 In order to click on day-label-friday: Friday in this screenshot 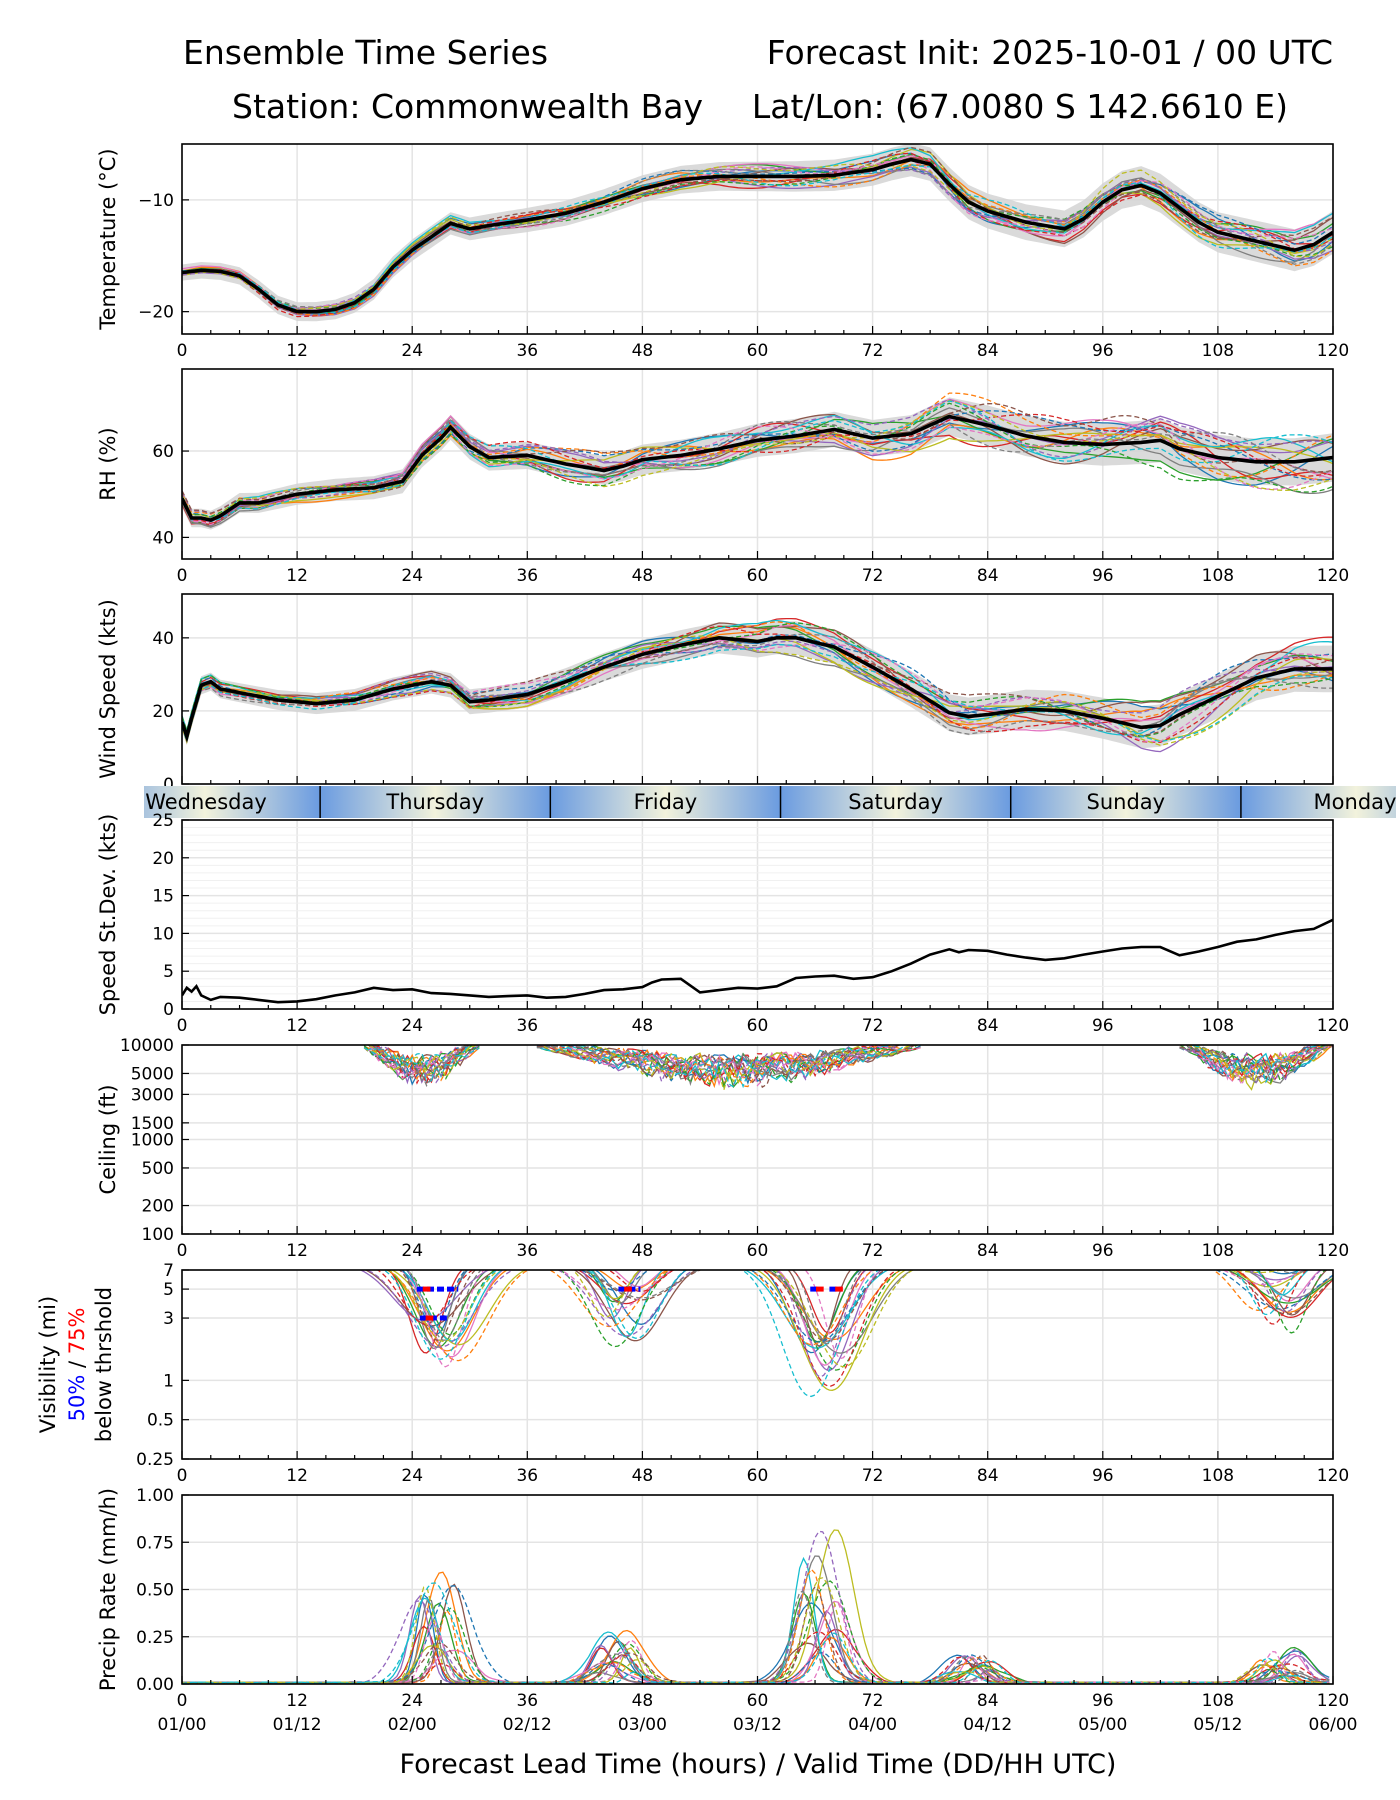, I will do `click(666, 802)`.